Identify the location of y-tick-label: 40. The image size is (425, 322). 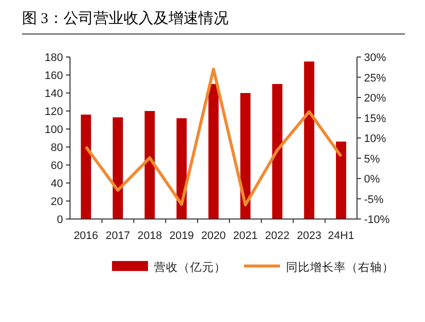
(56, 184).